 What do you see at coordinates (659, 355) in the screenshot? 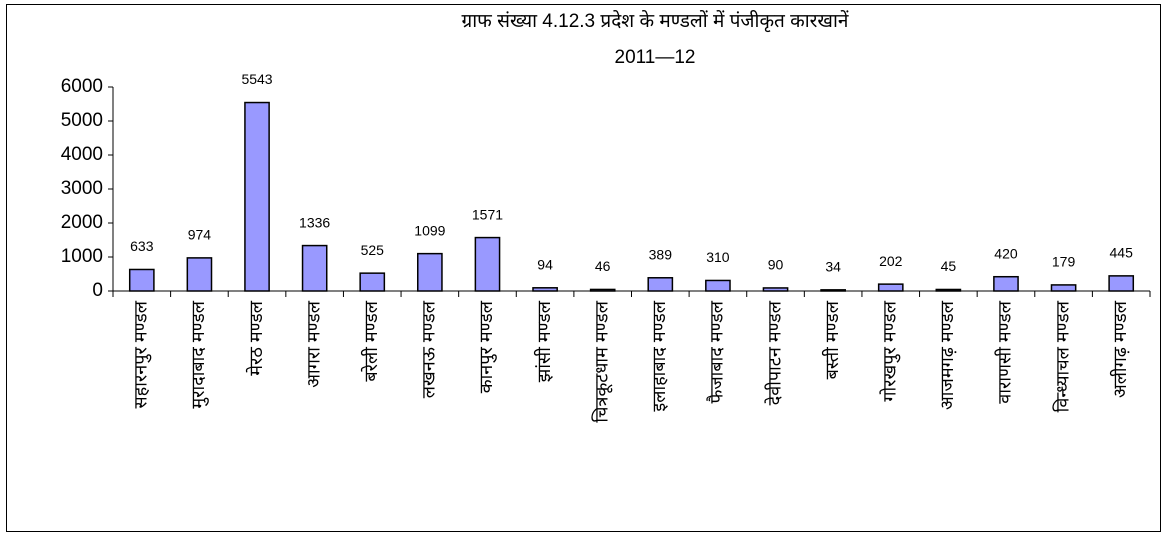
I see `x-tick-label: इलाहाबाद मण्डल` at bounding box center [659, 355].